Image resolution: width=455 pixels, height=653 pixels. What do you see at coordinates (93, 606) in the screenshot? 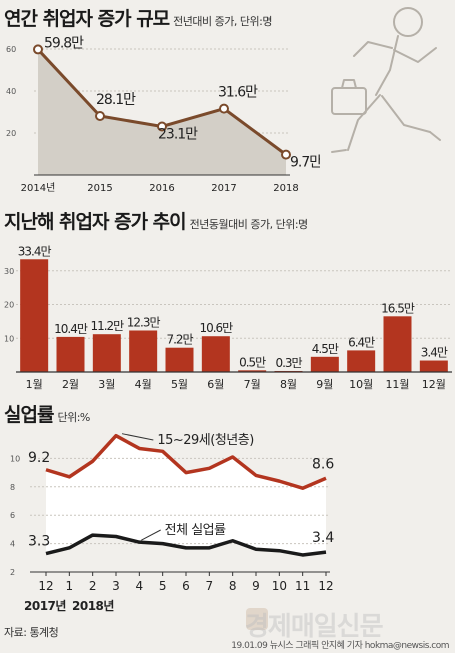
I see `x-group-label: 2018년` at bounding box center [93, 606].